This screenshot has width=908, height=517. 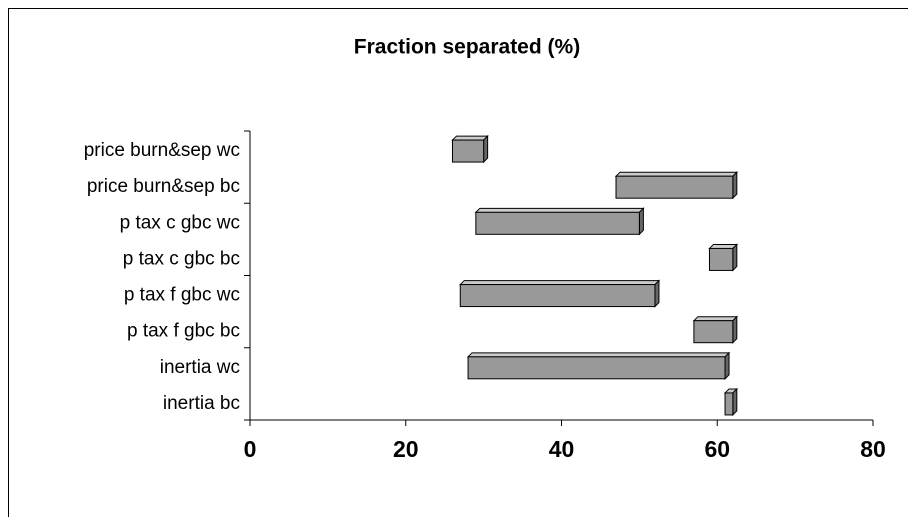 I want to click on x-tick-label: 40, so click(x=562, y=449).